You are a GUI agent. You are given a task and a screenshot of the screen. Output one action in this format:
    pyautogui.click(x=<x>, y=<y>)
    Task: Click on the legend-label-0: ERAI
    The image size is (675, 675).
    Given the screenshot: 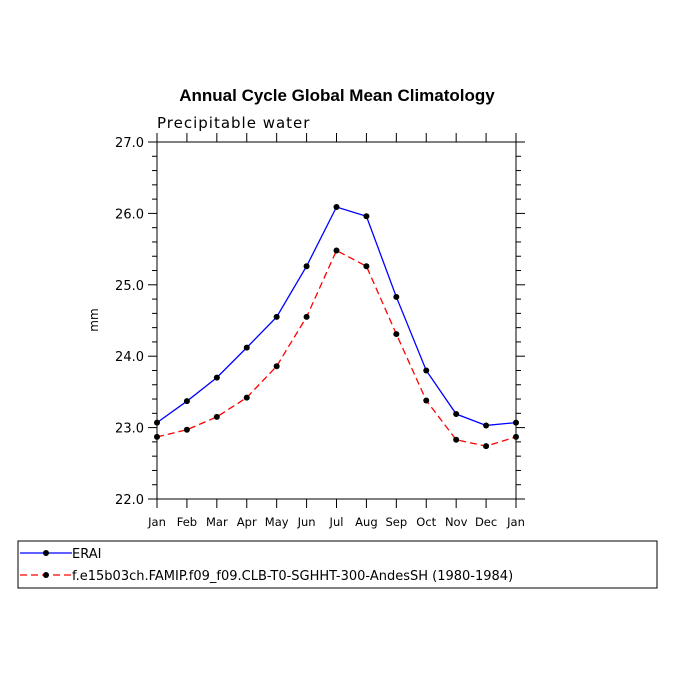 What is the action you would take?
    pyautogui.click(x=86, y=554)
    